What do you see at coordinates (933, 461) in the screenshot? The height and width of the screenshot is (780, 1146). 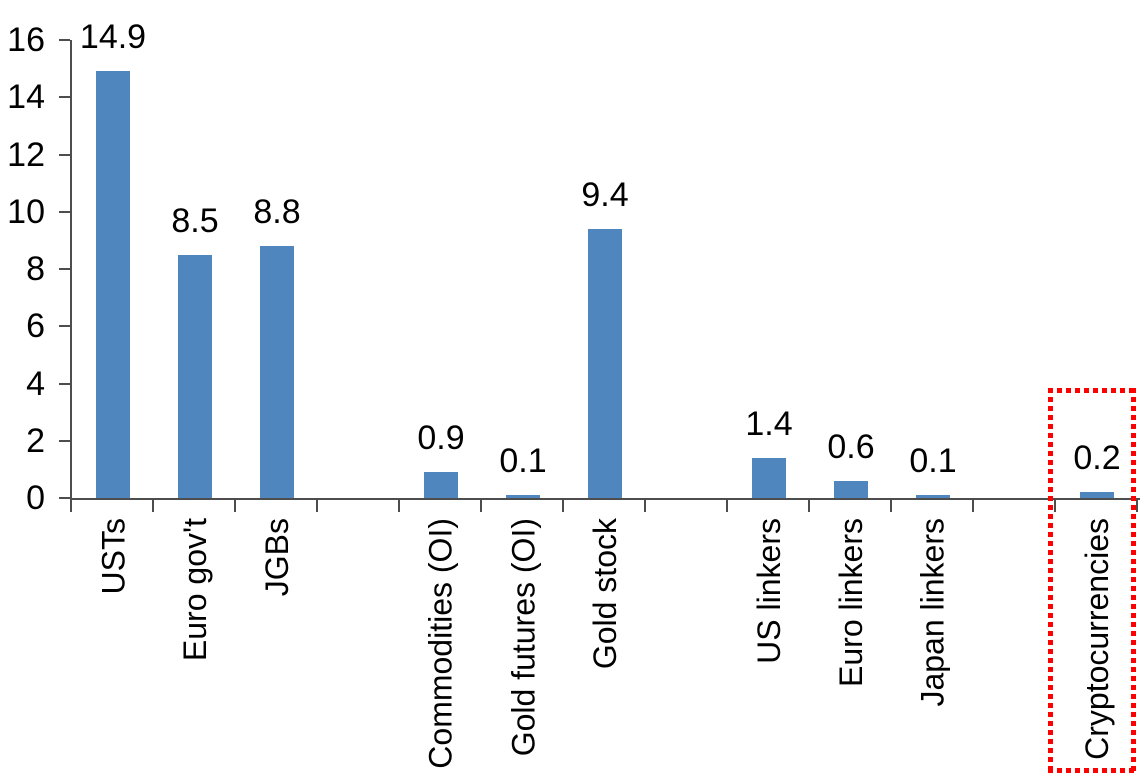 I see `bar-value-label-japan-linkers: 0.1` at bounding box center [933, 461].